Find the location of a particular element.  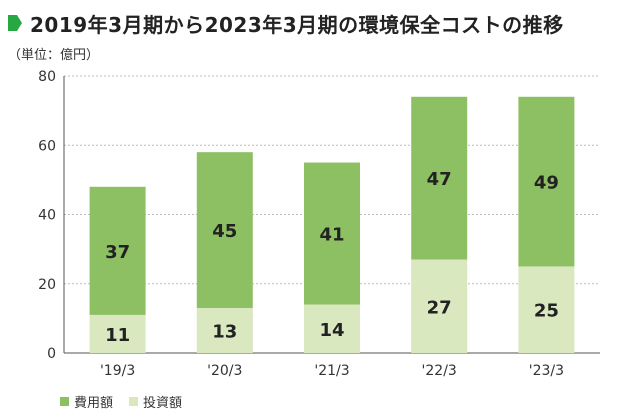

legend-item-cost: 費用額 is located at coordinates (86, 401).